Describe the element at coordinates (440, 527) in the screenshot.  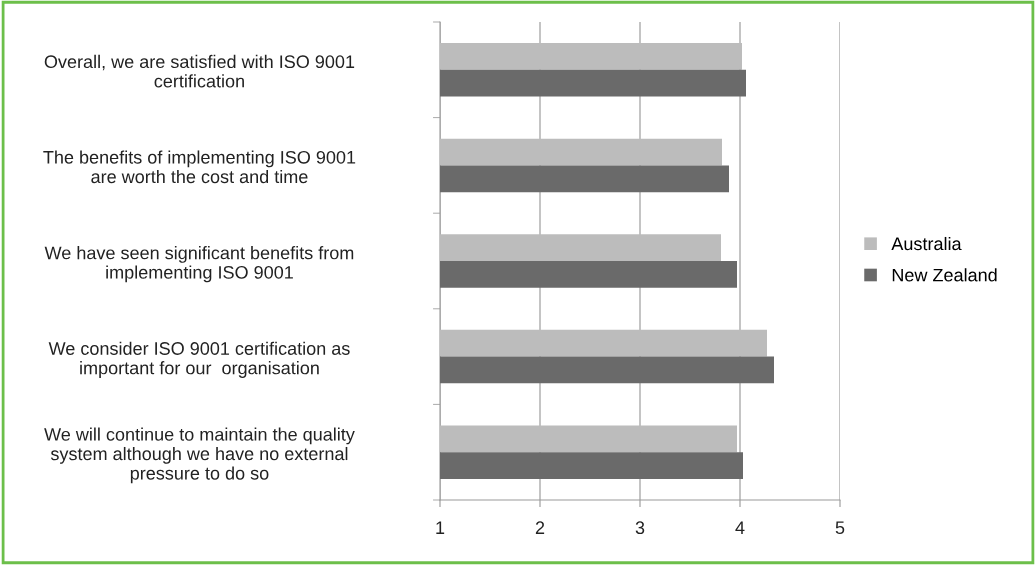
I see `x-tick-label: 1` at that location.